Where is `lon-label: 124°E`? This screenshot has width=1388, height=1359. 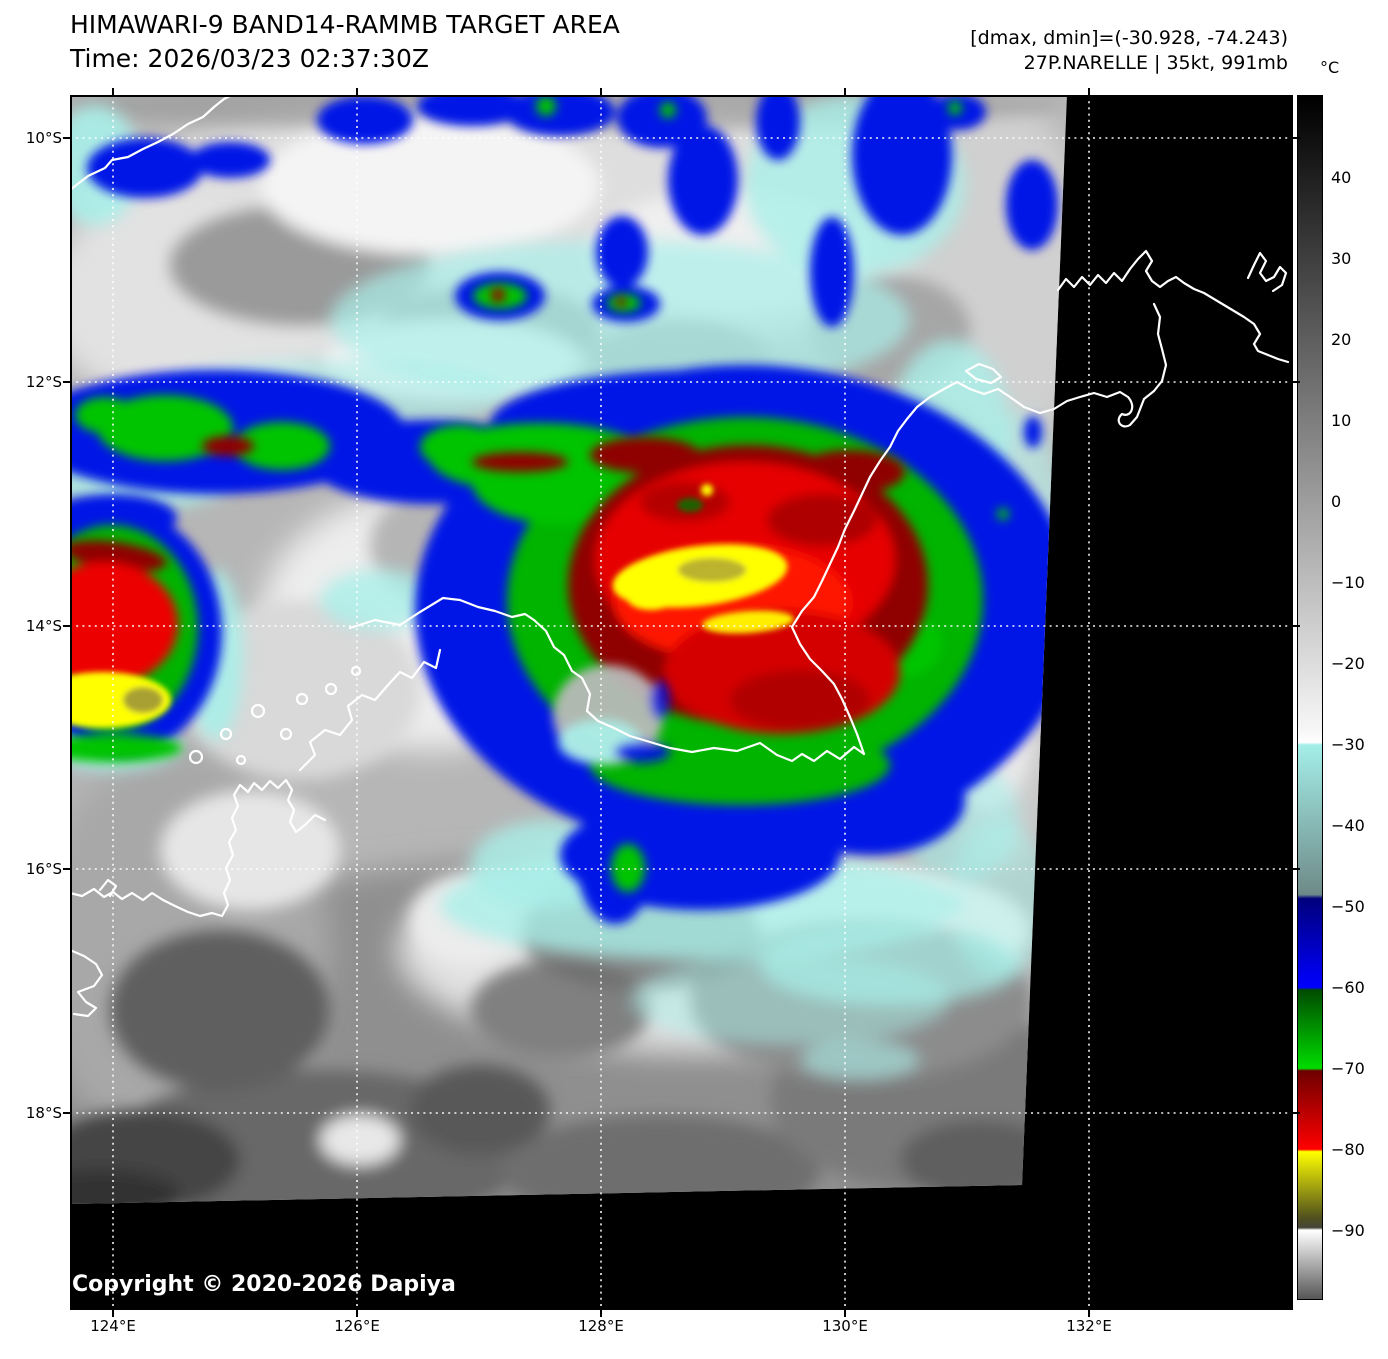 lon-label: 124°E is located at coordinates (113, 1326).